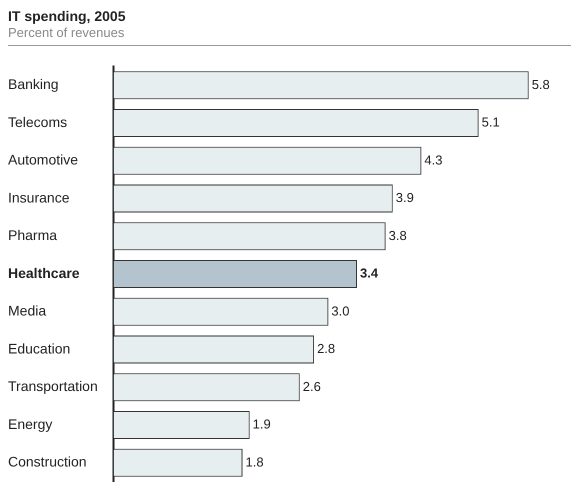 Image resolution: width=579 pixels, height=504 pixels. Describe the element at coordinates (39, 197) in the screenshot. I see `y-tick-label: Insurance` at that location.